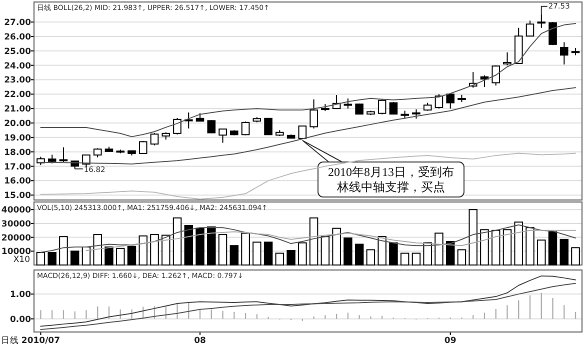 This screenshot has width=587, height=346. Describe the element at coordinates (40, 341) in the screenshot. I see `x-tick-label: 2010/07` at that location.